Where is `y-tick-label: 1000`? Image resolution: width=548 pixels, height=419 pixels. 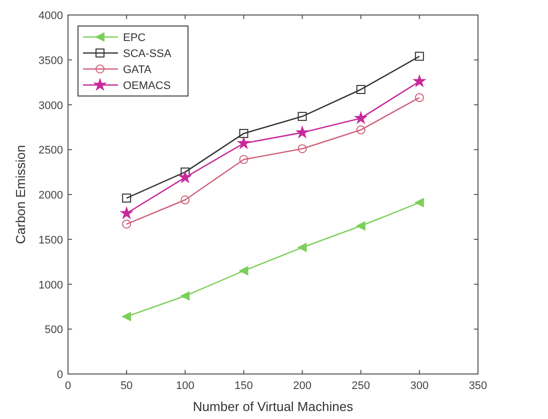 y-tick-label: 1000 is located at coordinates (50, 285).